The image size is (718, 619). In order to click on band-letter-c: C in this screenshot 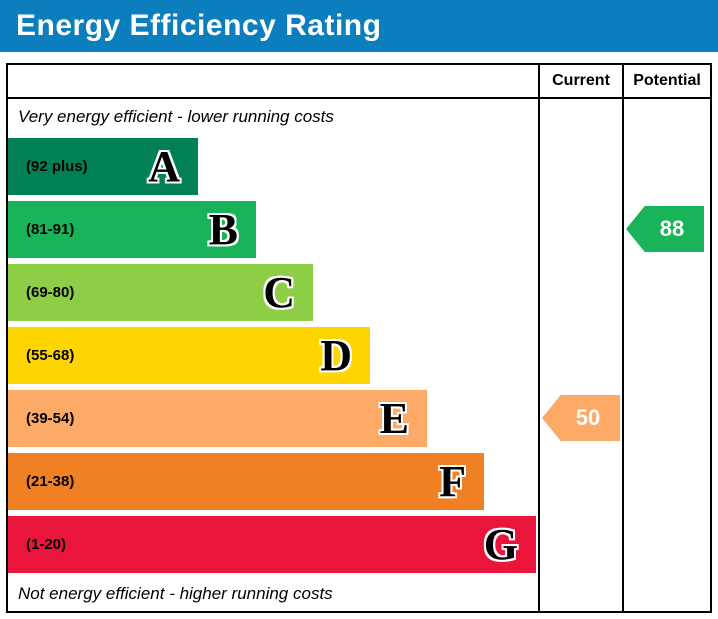, I will do `click(279, 292)`.